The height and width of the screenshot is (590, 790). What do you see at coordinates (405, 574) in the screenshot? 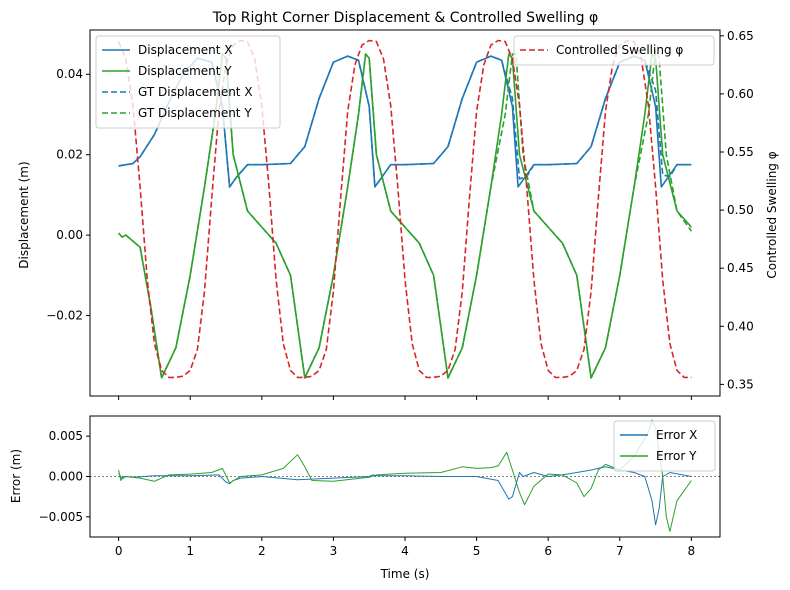
I see `bottom-x-axis-label: Time (s)` at bounding box center [405, 574].